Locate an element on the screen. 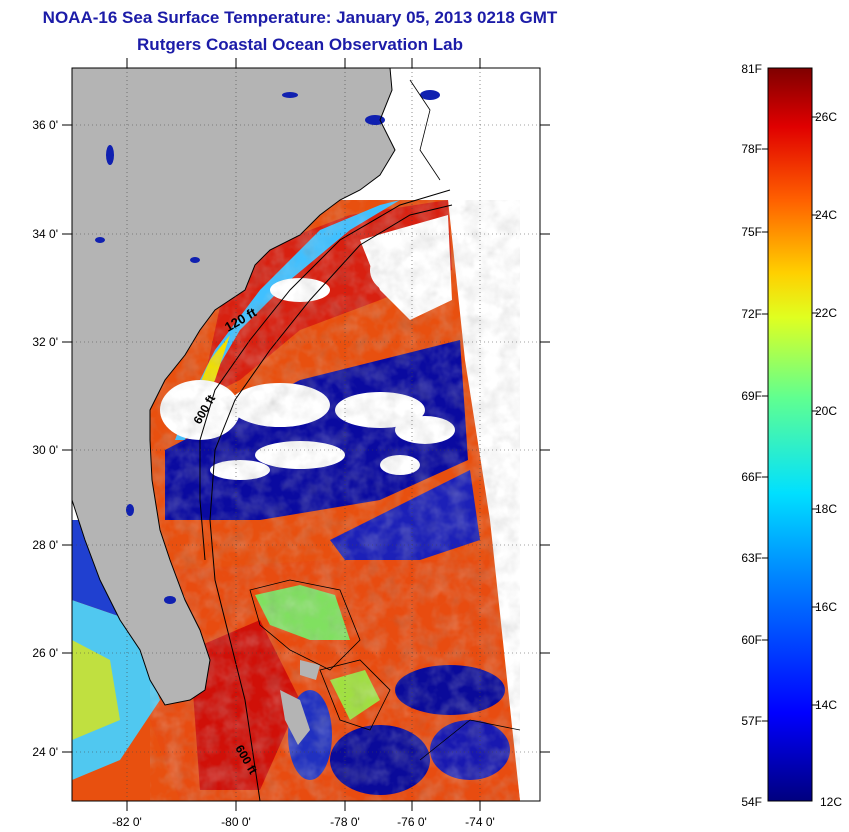 This screenshot has height=832, width=849. lat-tick-label: 34 0' is located at coordinates (45, 234).